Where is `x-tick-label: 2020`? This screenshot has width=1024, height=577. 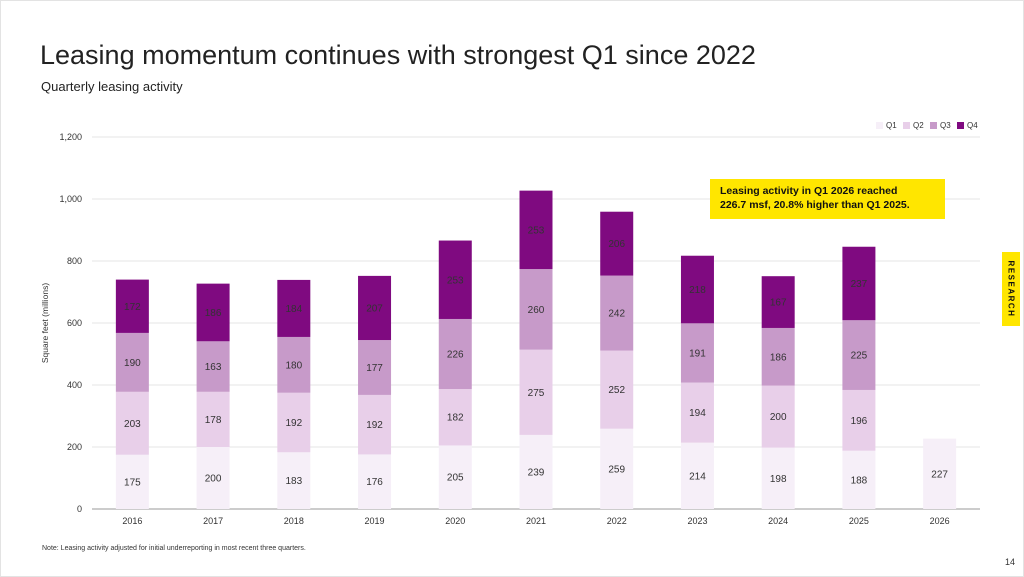
x-tick-label: 2020 is located at coordinates (455, 521).